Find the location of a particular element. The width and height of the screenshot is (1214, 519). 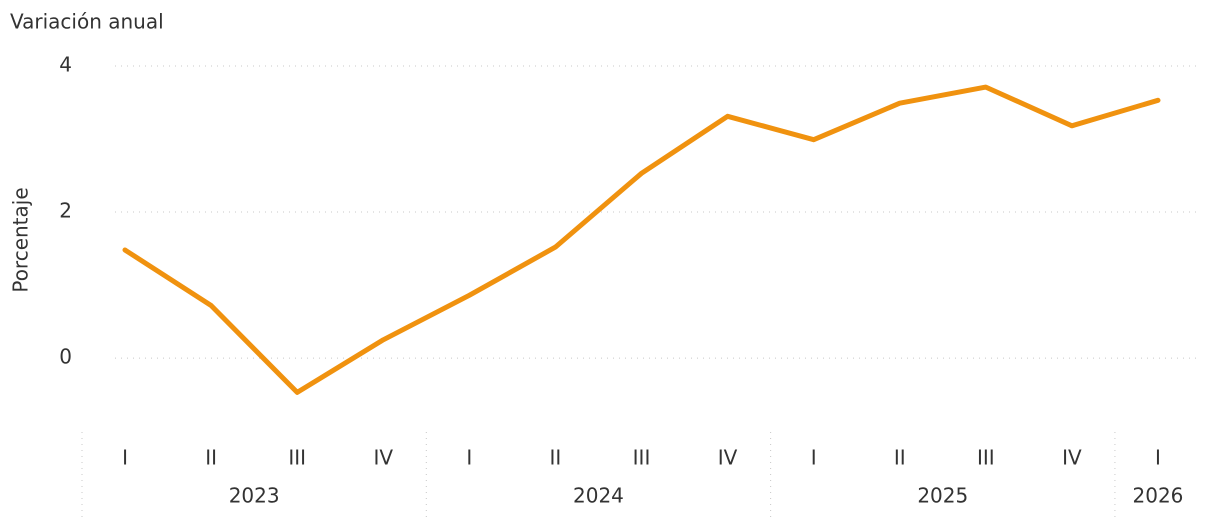

x-group-label: 2026 is located at coordinates (1158, 496).